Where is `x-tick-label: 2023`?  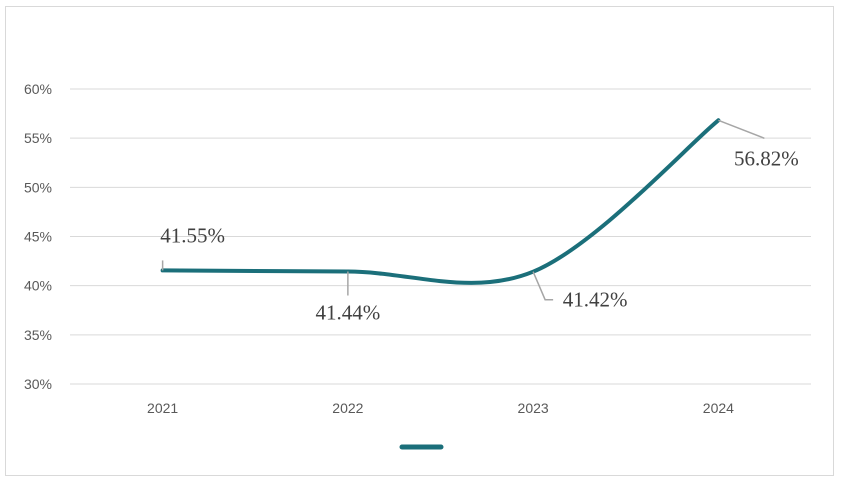
x-tick-label: 2023 is located at coordinates (533, 408).